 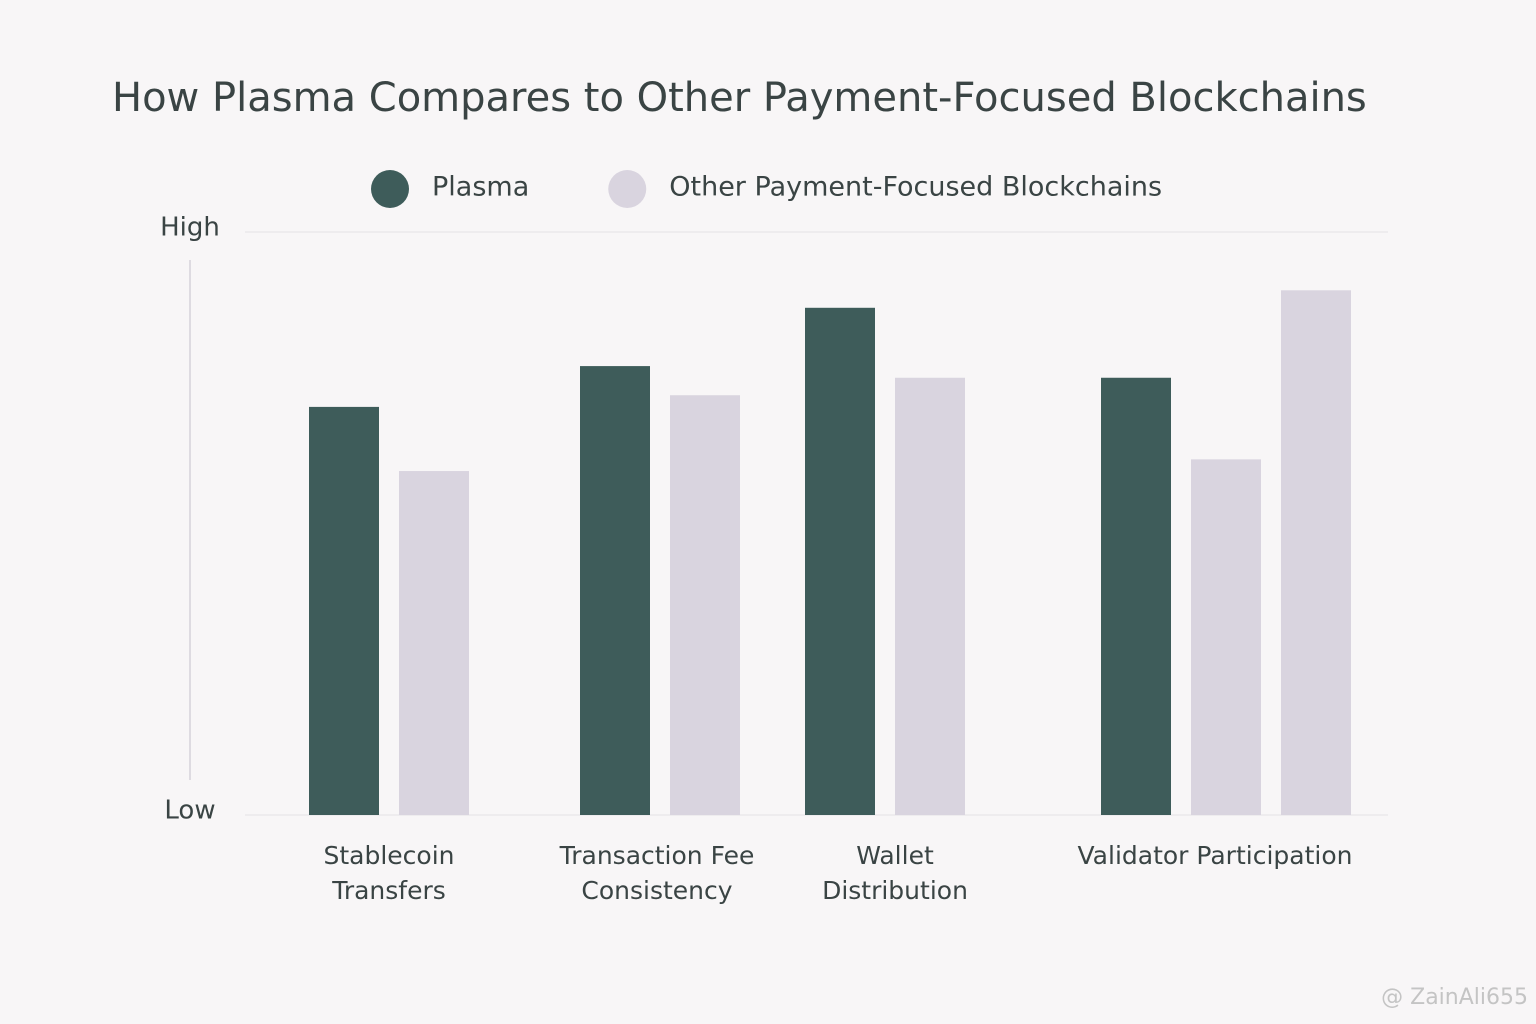 What do you see at coordinates (1215, 855) in the screenshot?
I see `x-tick-label: Validator Participation` at bounding box center [1215, 855].